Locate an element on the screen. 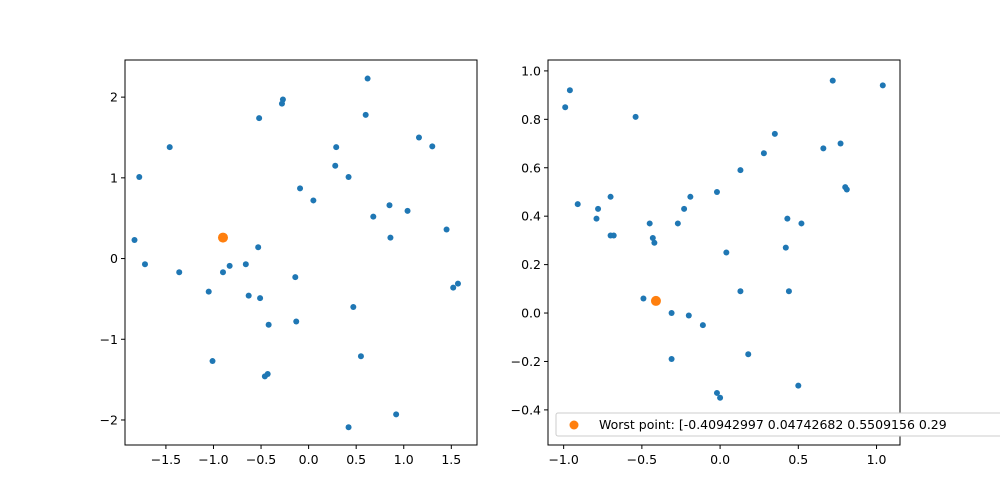 Image resolution: width=1000 pixels, height=500 pixels. right-x-tick-label: 0.5 is located at coordinates (798, 459).